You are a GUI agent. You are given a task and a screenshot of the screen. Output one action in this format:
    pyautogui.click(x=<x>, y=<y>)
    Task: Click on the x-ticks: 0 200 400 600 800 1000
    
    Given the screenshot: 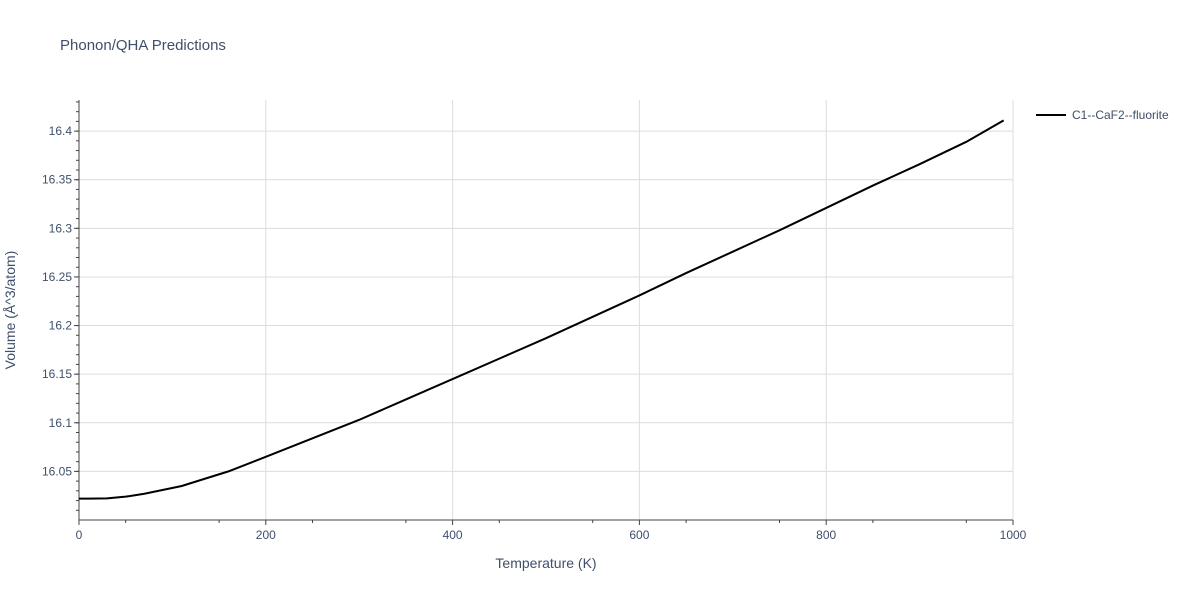 What is the action you would take?
    pyautogui.click(x=551, y=531)
    